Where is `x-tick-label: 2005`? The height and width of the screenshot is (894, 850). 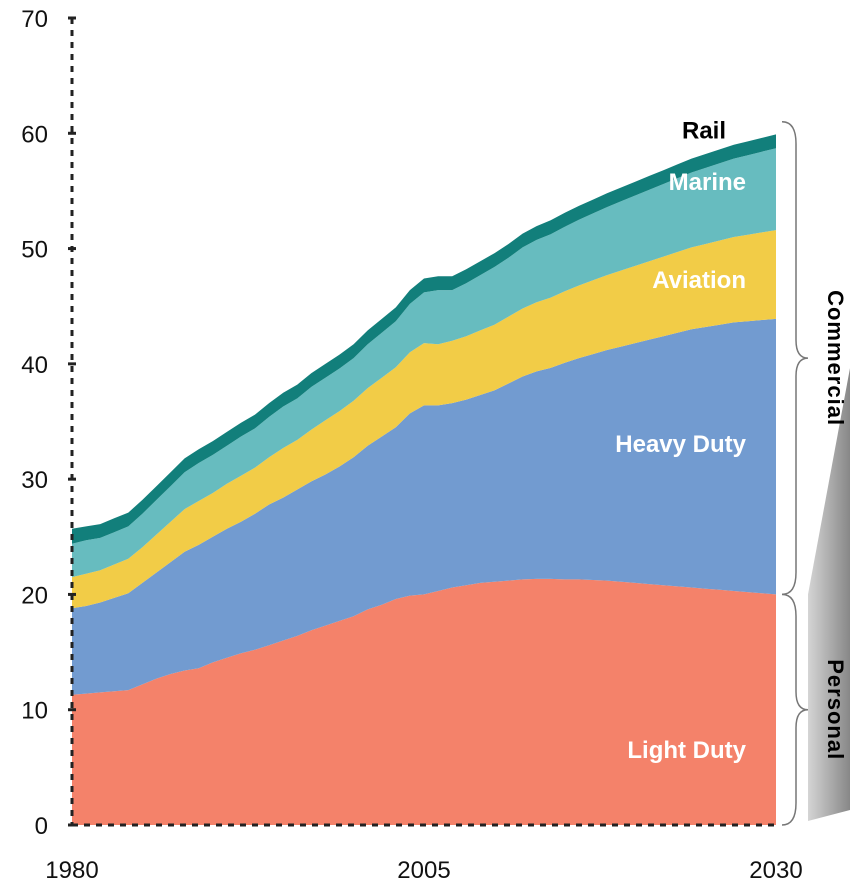 x-tick-label: 2005 is located at coordinates (423, 870).